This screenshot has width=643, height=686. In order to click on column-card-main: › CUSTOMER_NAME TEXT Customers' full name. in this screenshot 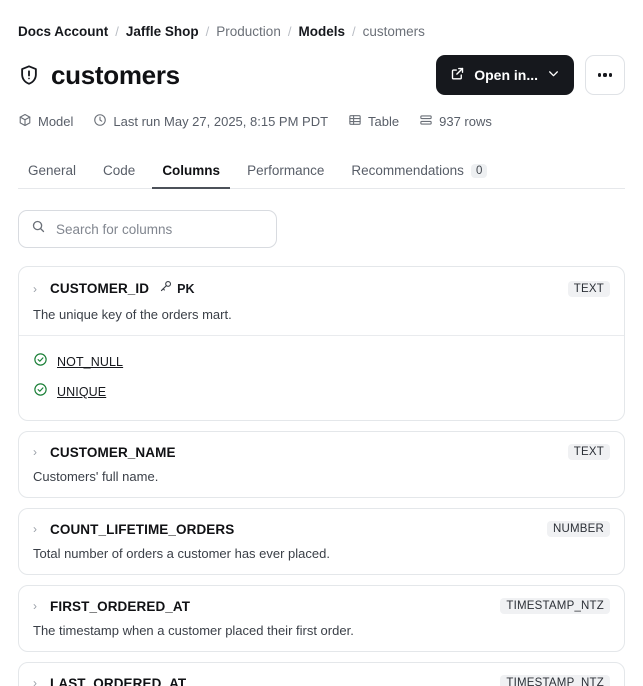, I will do `click(321, 464)`.